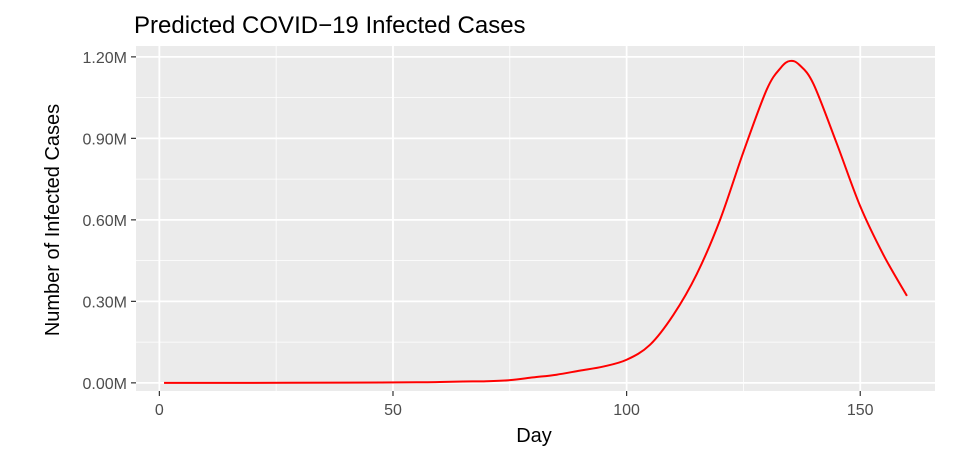 The height and width of the screenshot is (474, 970). Describe the element at coordinates (105, 139) in the screenshot. I see `y-tick-label: 0.90M` at that location.